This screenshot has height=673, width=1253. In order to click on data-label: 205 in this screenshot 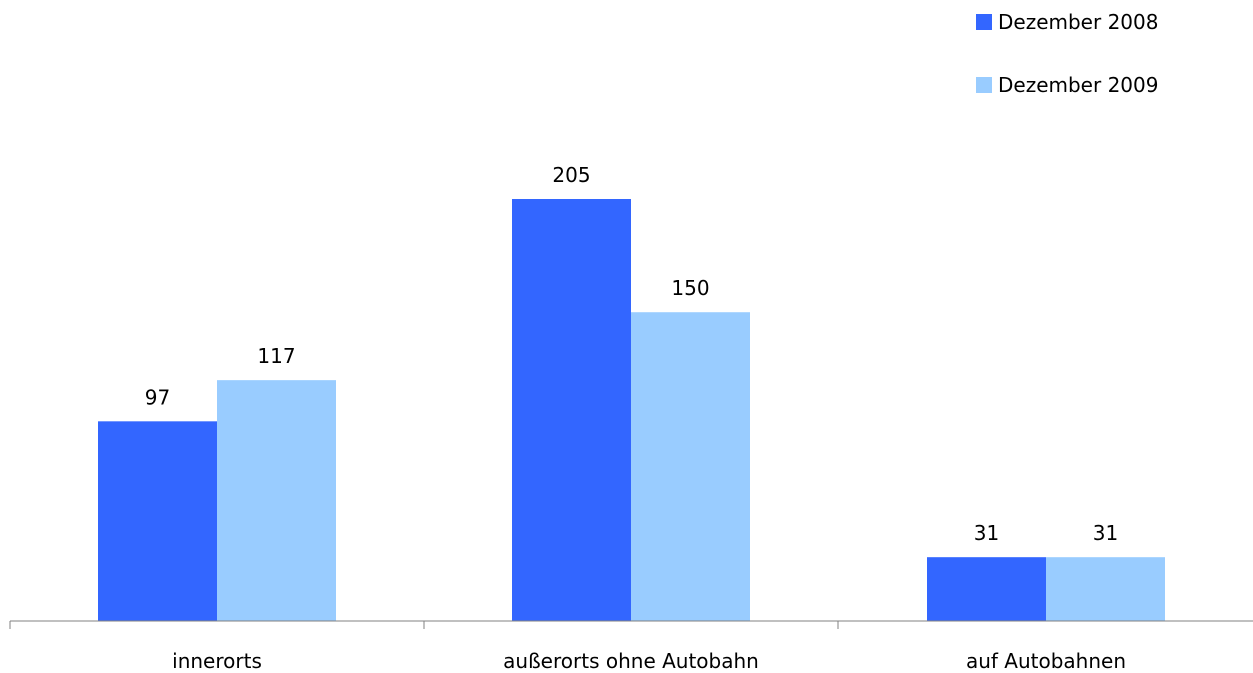, I will do `click(571, 175)`.